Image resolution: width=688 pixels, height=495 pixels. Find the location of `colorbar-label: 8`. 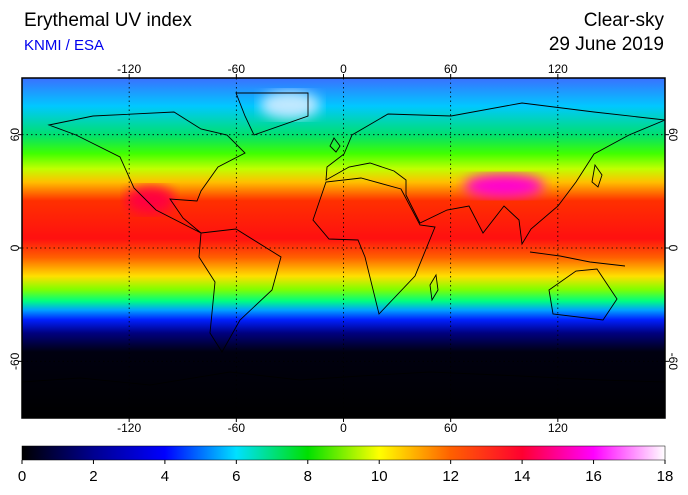

colorbar-label: 8 is located at coordinates (308, 476).